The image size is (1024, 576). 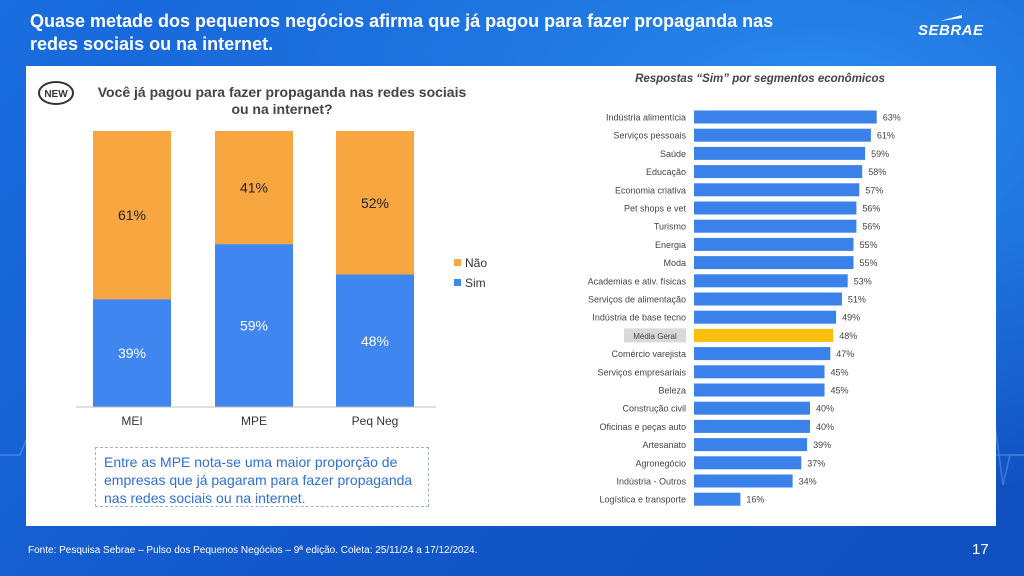 What do you see at coordinates (375, 421) in the screenshot?
I see `category-label: Peq Neg` at bounding box center [375, 421].